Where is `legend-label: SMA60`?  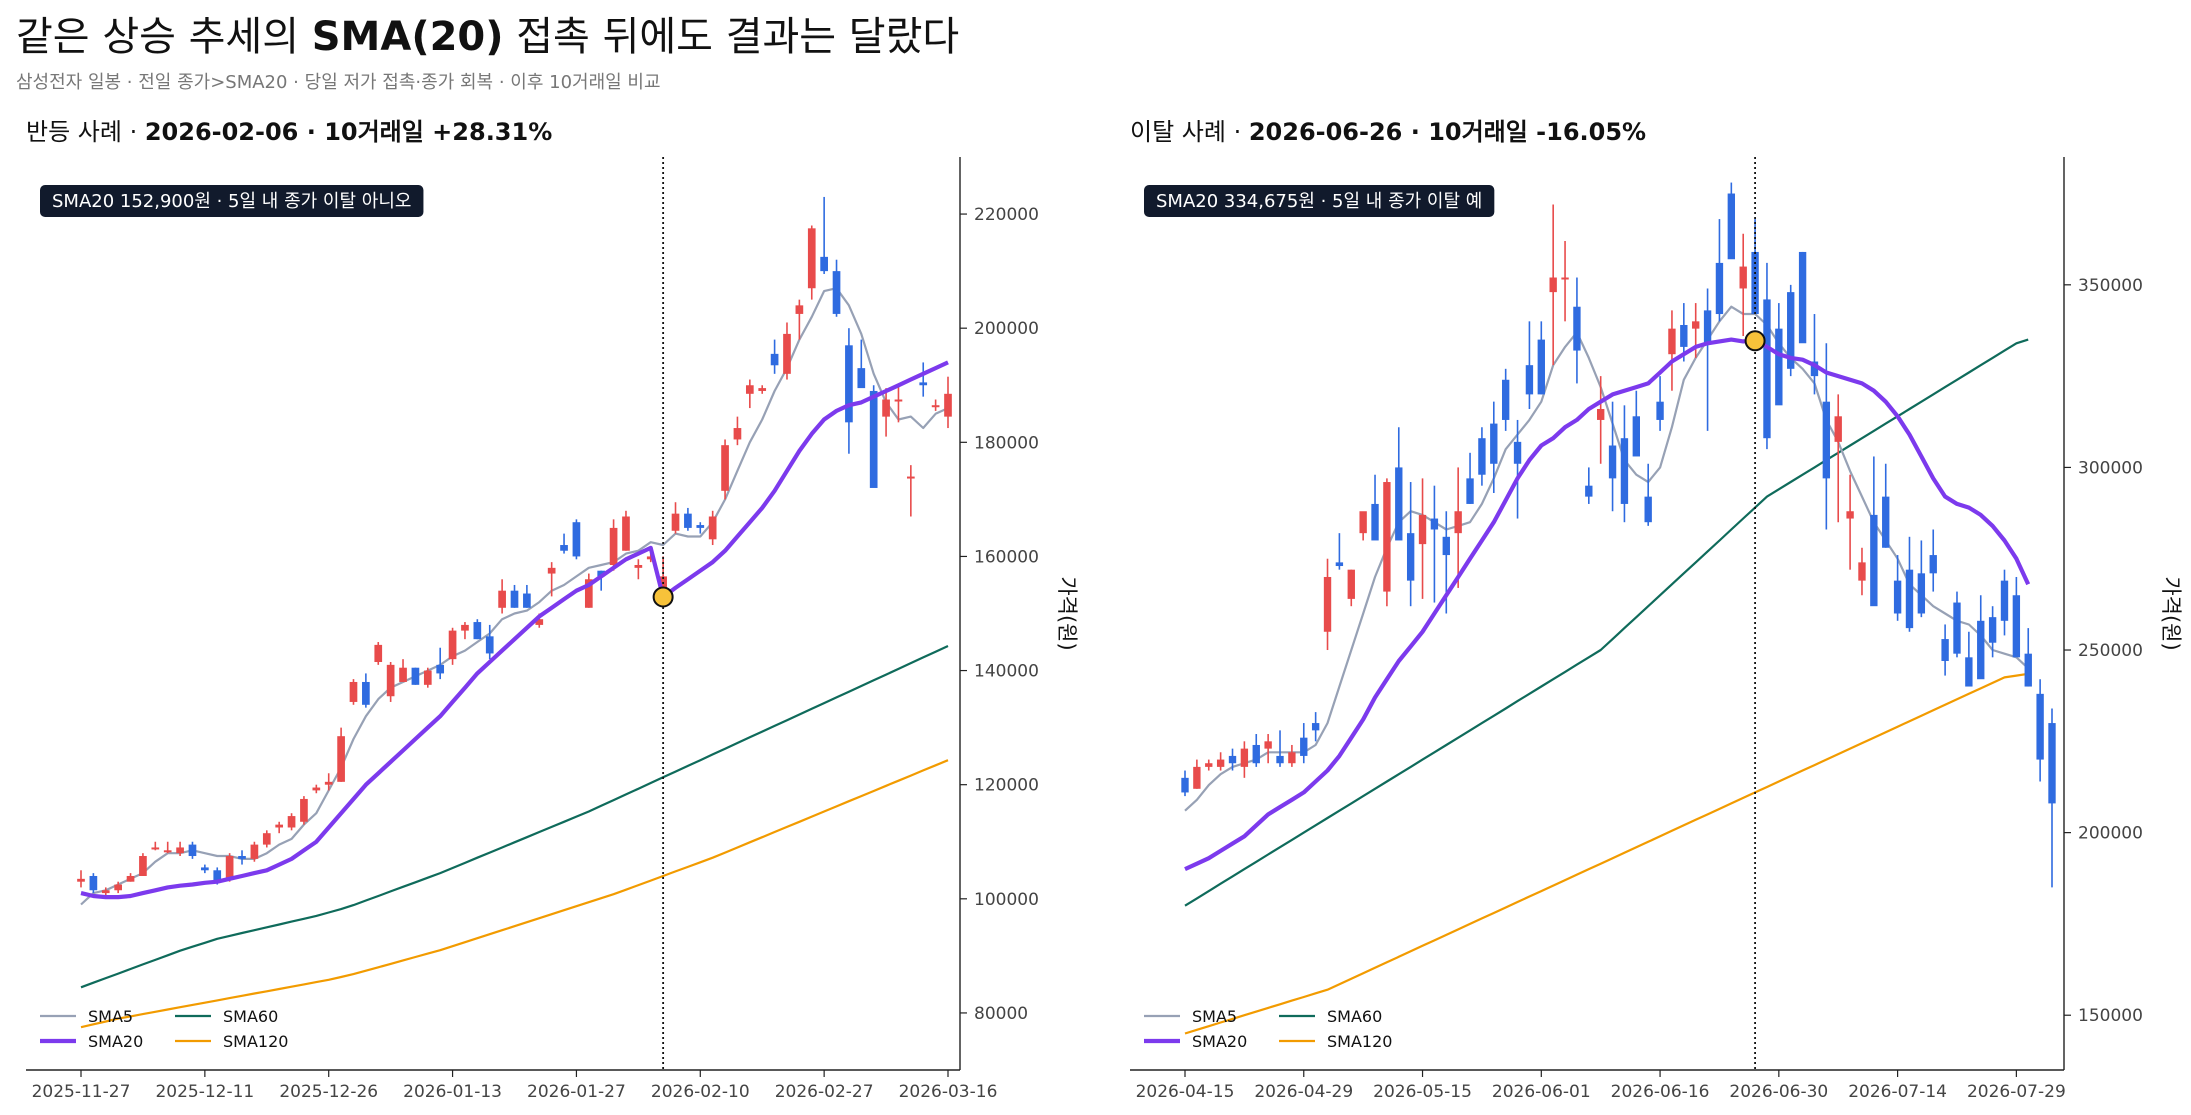
legend-label: SMA60 is located at coordinates (1354, 1016).